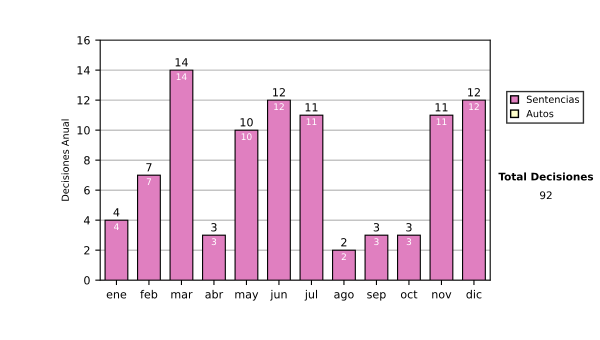 This screenshot has height=340, width=600. Describe the element at coordinates (409, 294) in the screenshot. I see `x-tick-label: oct` at that location.